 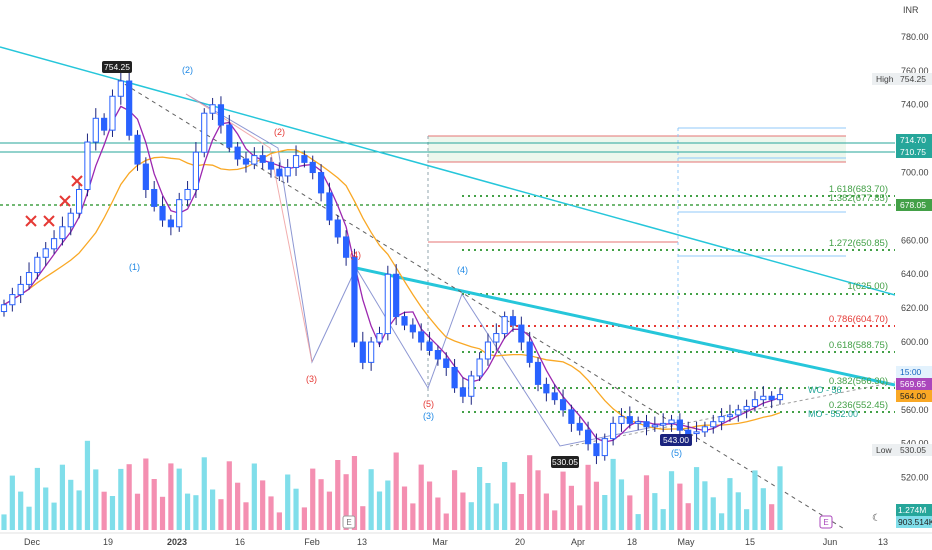 I want to click on price-tick-label: 620.00, so click(x=915, y=308).